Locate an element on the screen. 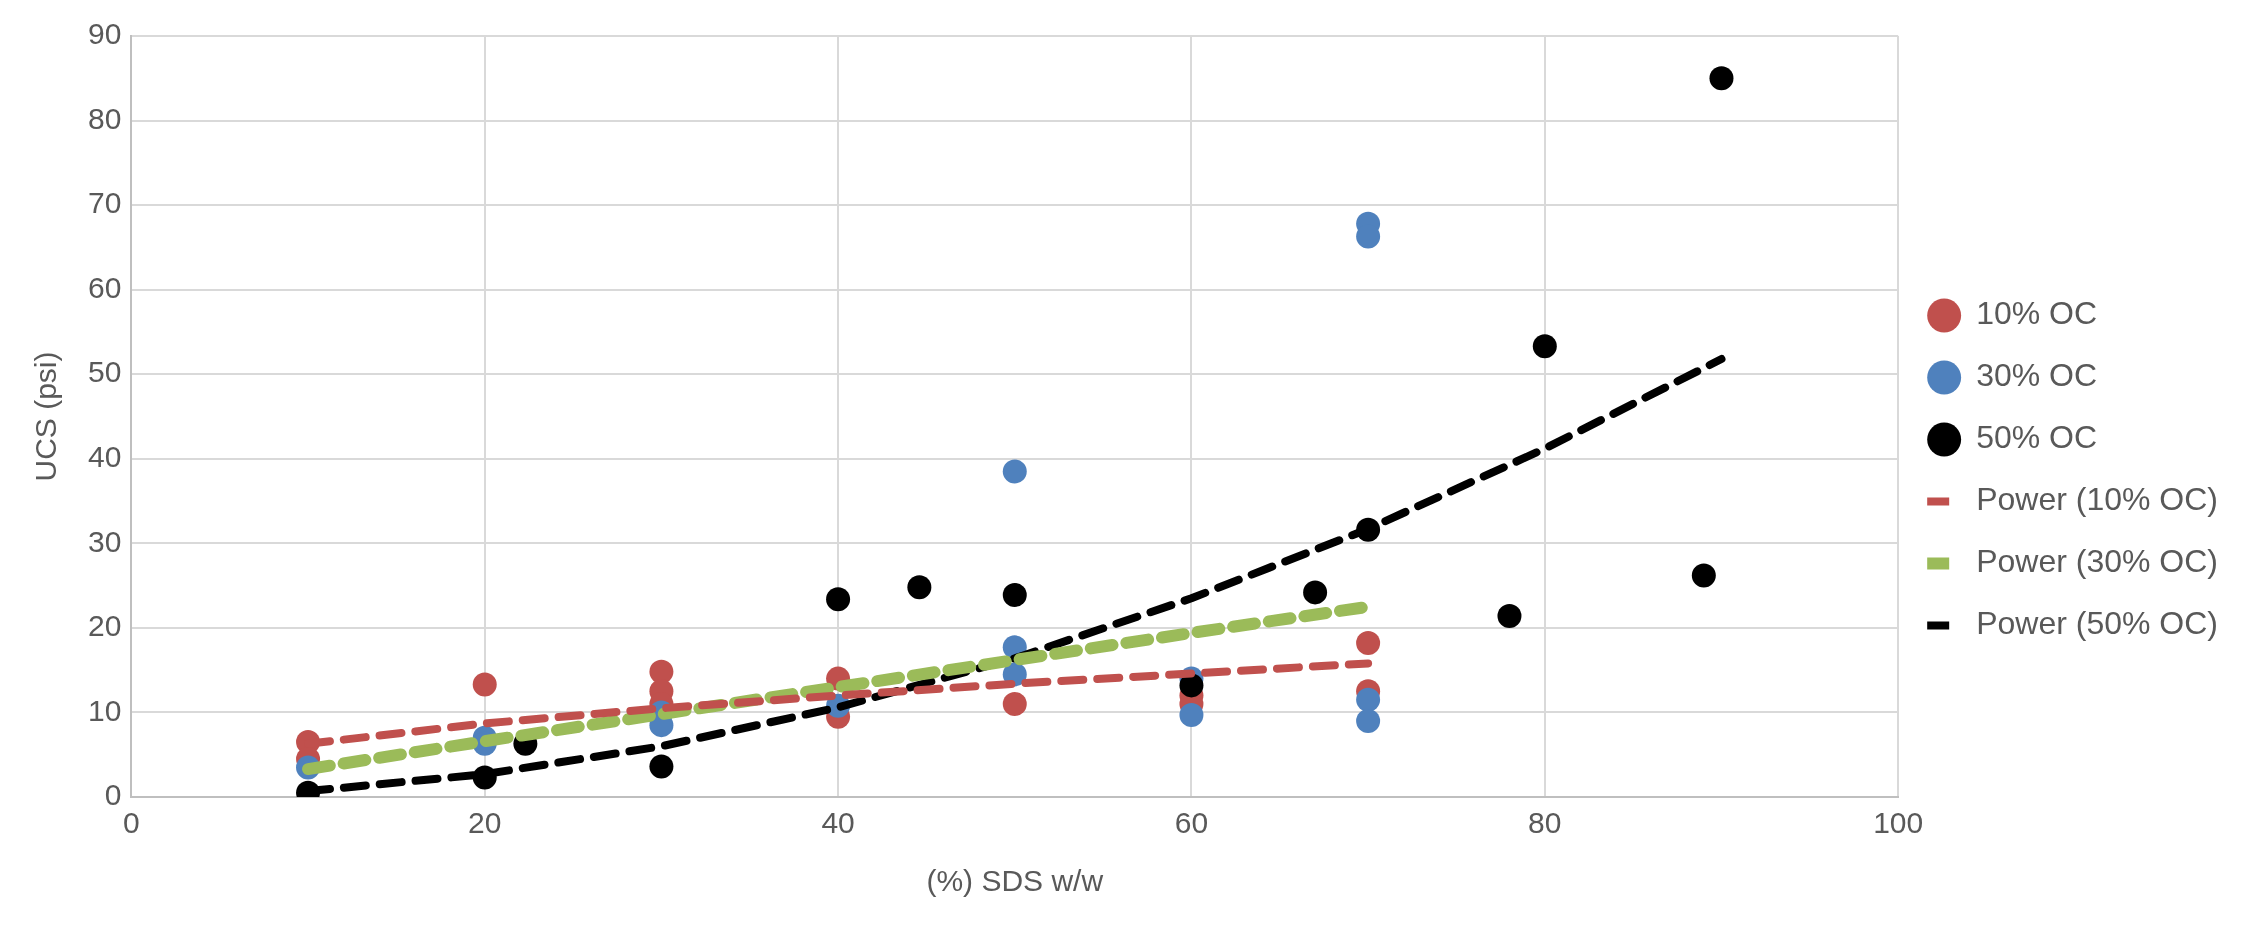  x-tick-label: 40 is located at coordinates (838, 823).